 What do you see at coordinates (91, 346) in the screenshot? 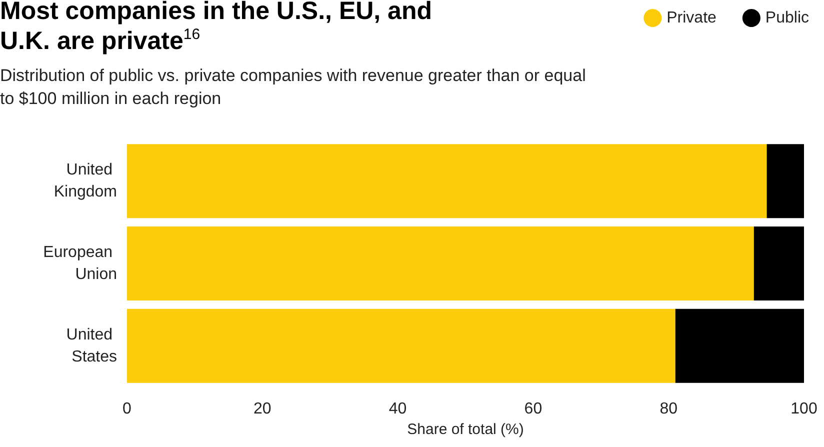
I see `y-tick-label: United States` at bounding box center [91, 346].